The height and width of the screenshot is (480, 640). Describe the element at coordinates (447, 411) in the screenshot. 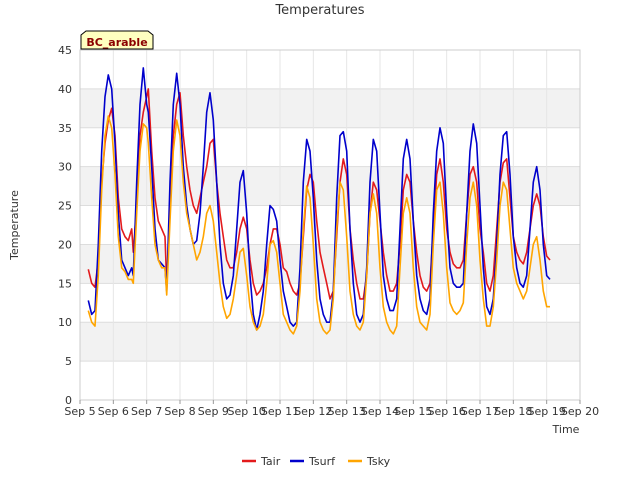

I see `x-tick-label: Sep 16` at that location.